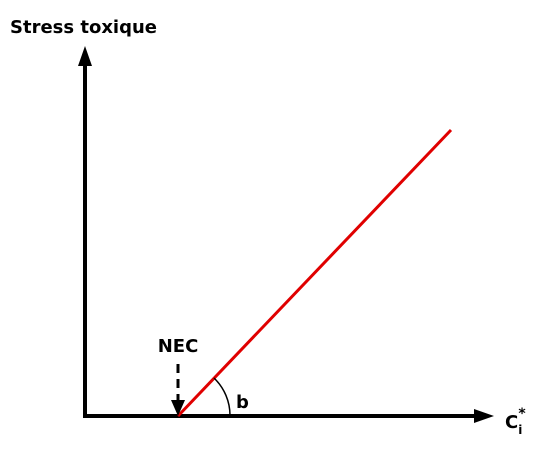  Describe the element at coordinates (511, 422) in the screenshot. I see `x-axis-label-base: C` at that location.